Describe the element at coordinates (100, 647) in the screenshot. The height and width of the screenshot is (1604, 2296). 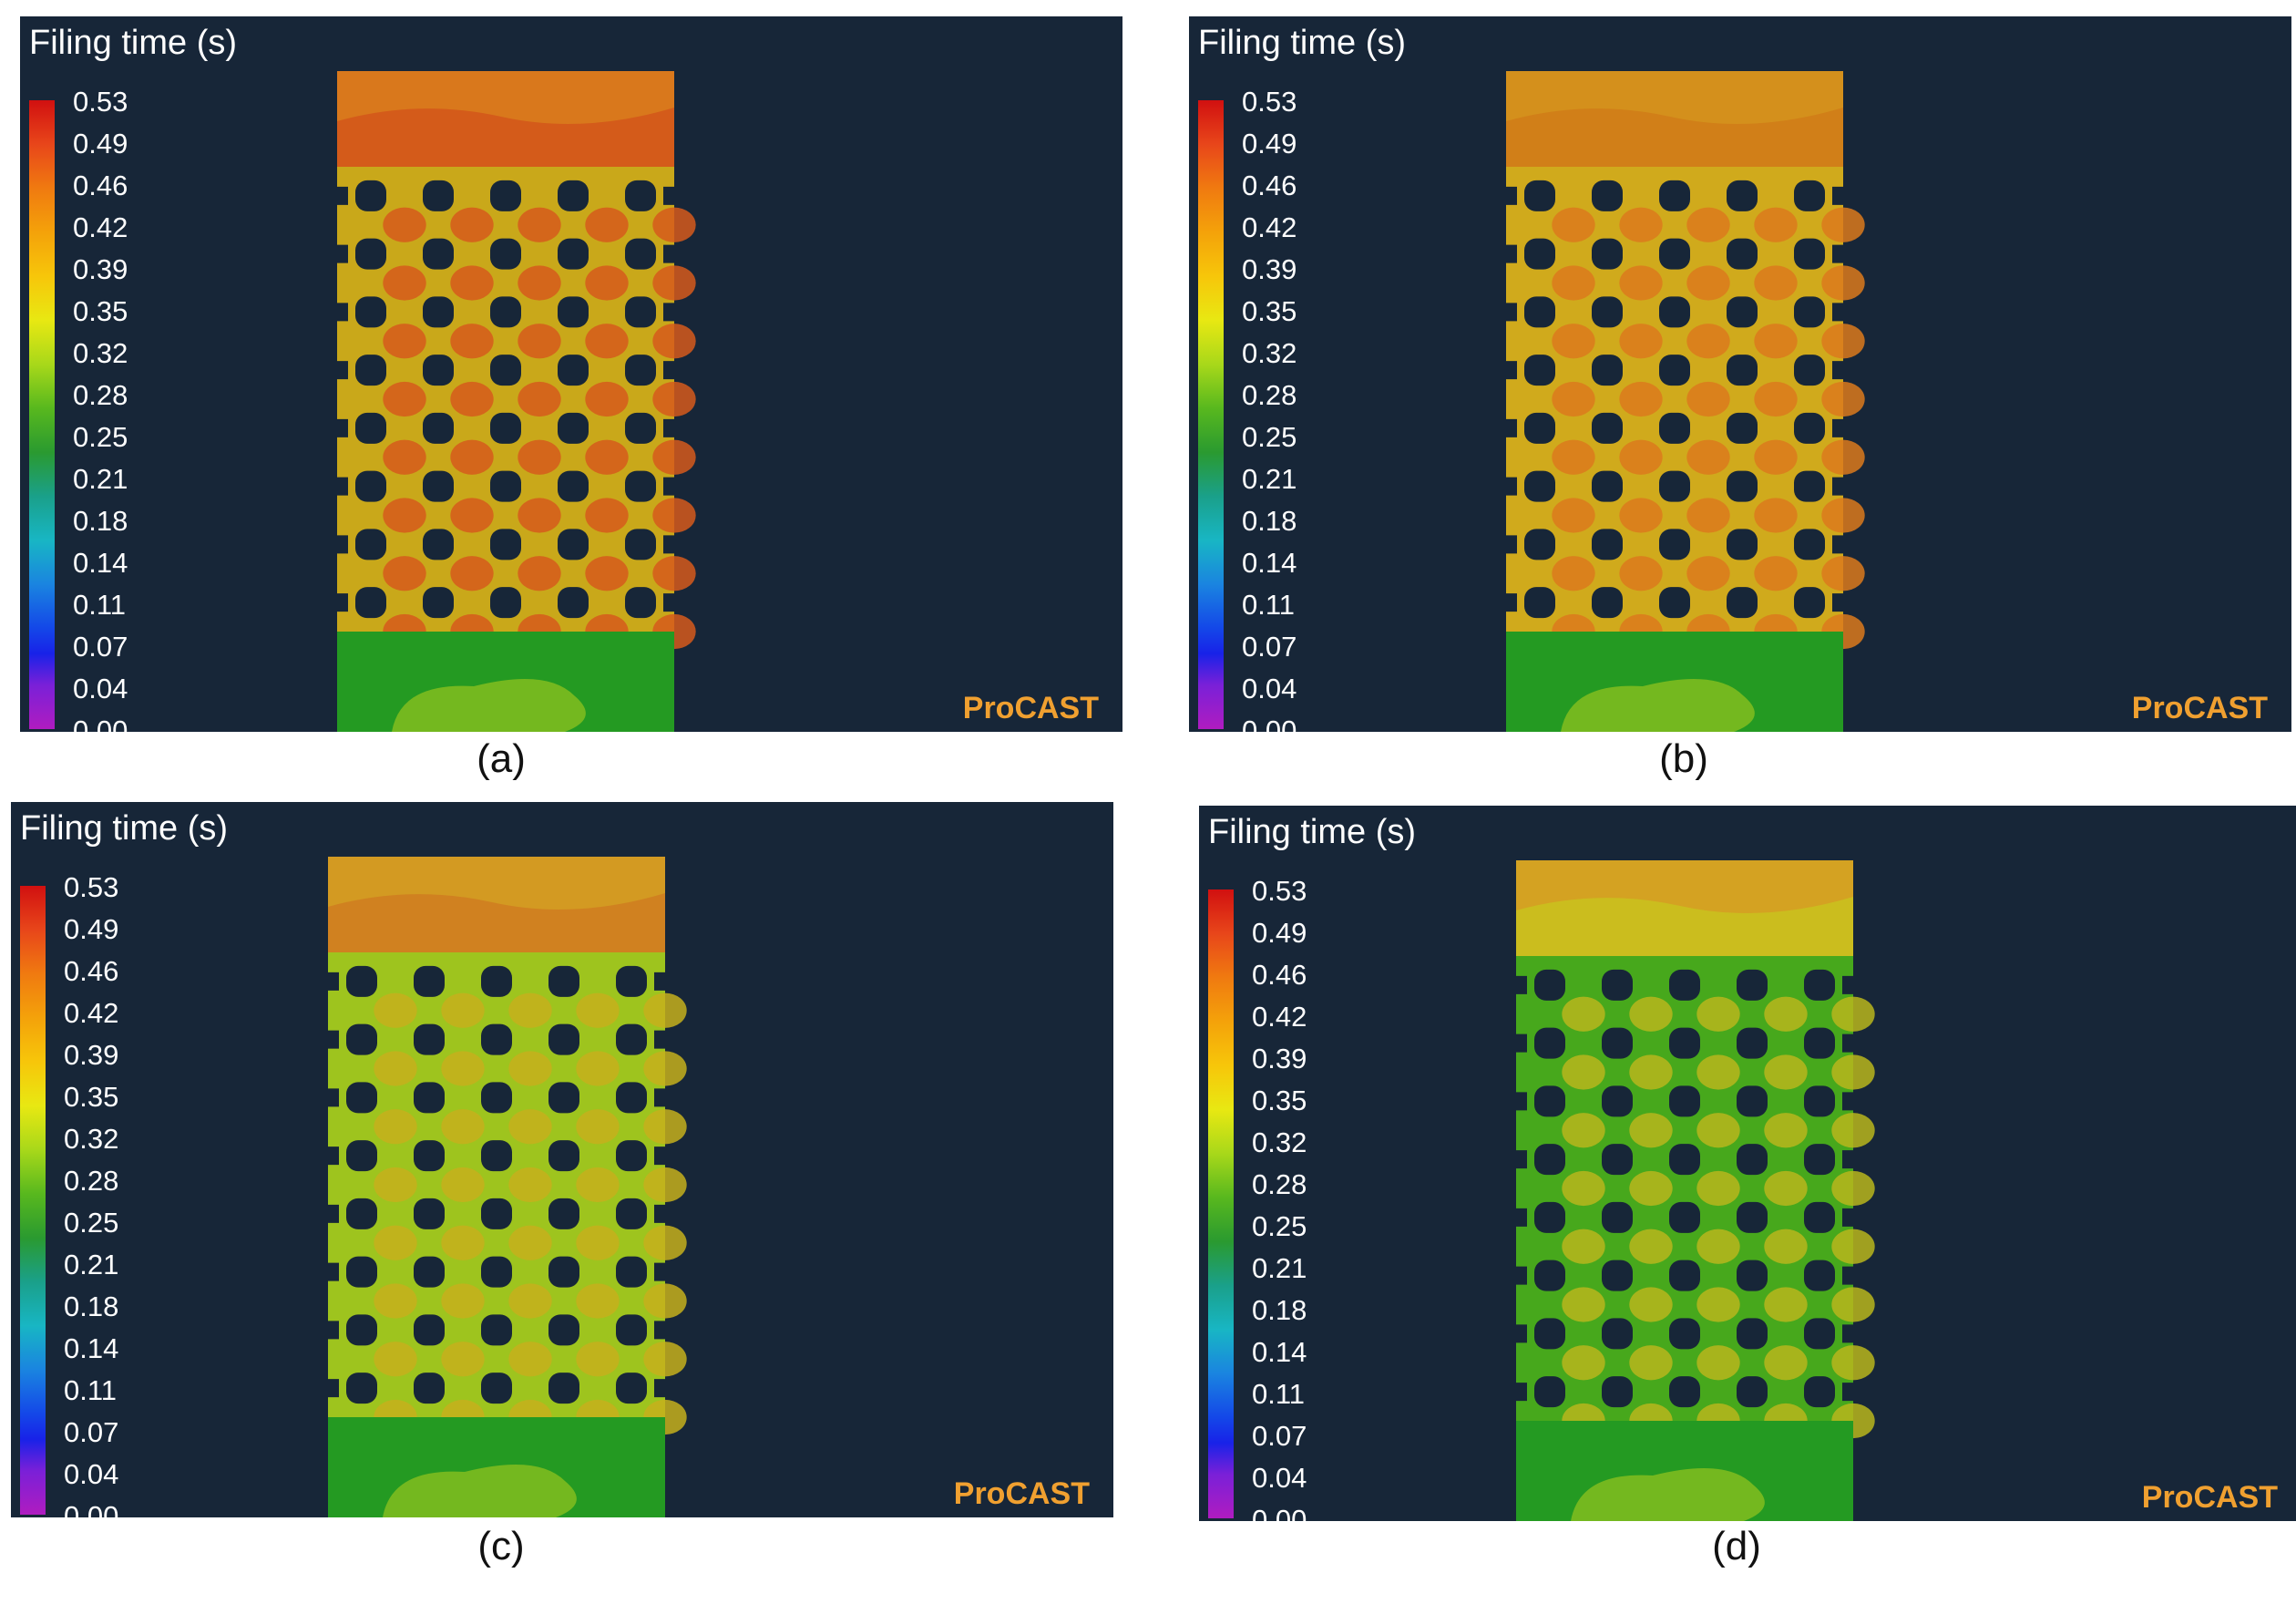
I see `legend-tick-label: 0.07` at that location.